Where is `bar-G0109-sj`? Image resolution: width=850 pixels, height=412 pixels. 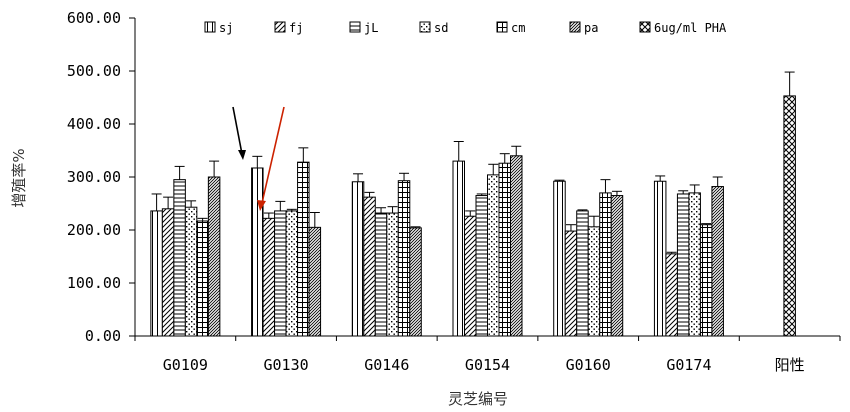 bar-G0109-sj is located at coordinates (156, 273).